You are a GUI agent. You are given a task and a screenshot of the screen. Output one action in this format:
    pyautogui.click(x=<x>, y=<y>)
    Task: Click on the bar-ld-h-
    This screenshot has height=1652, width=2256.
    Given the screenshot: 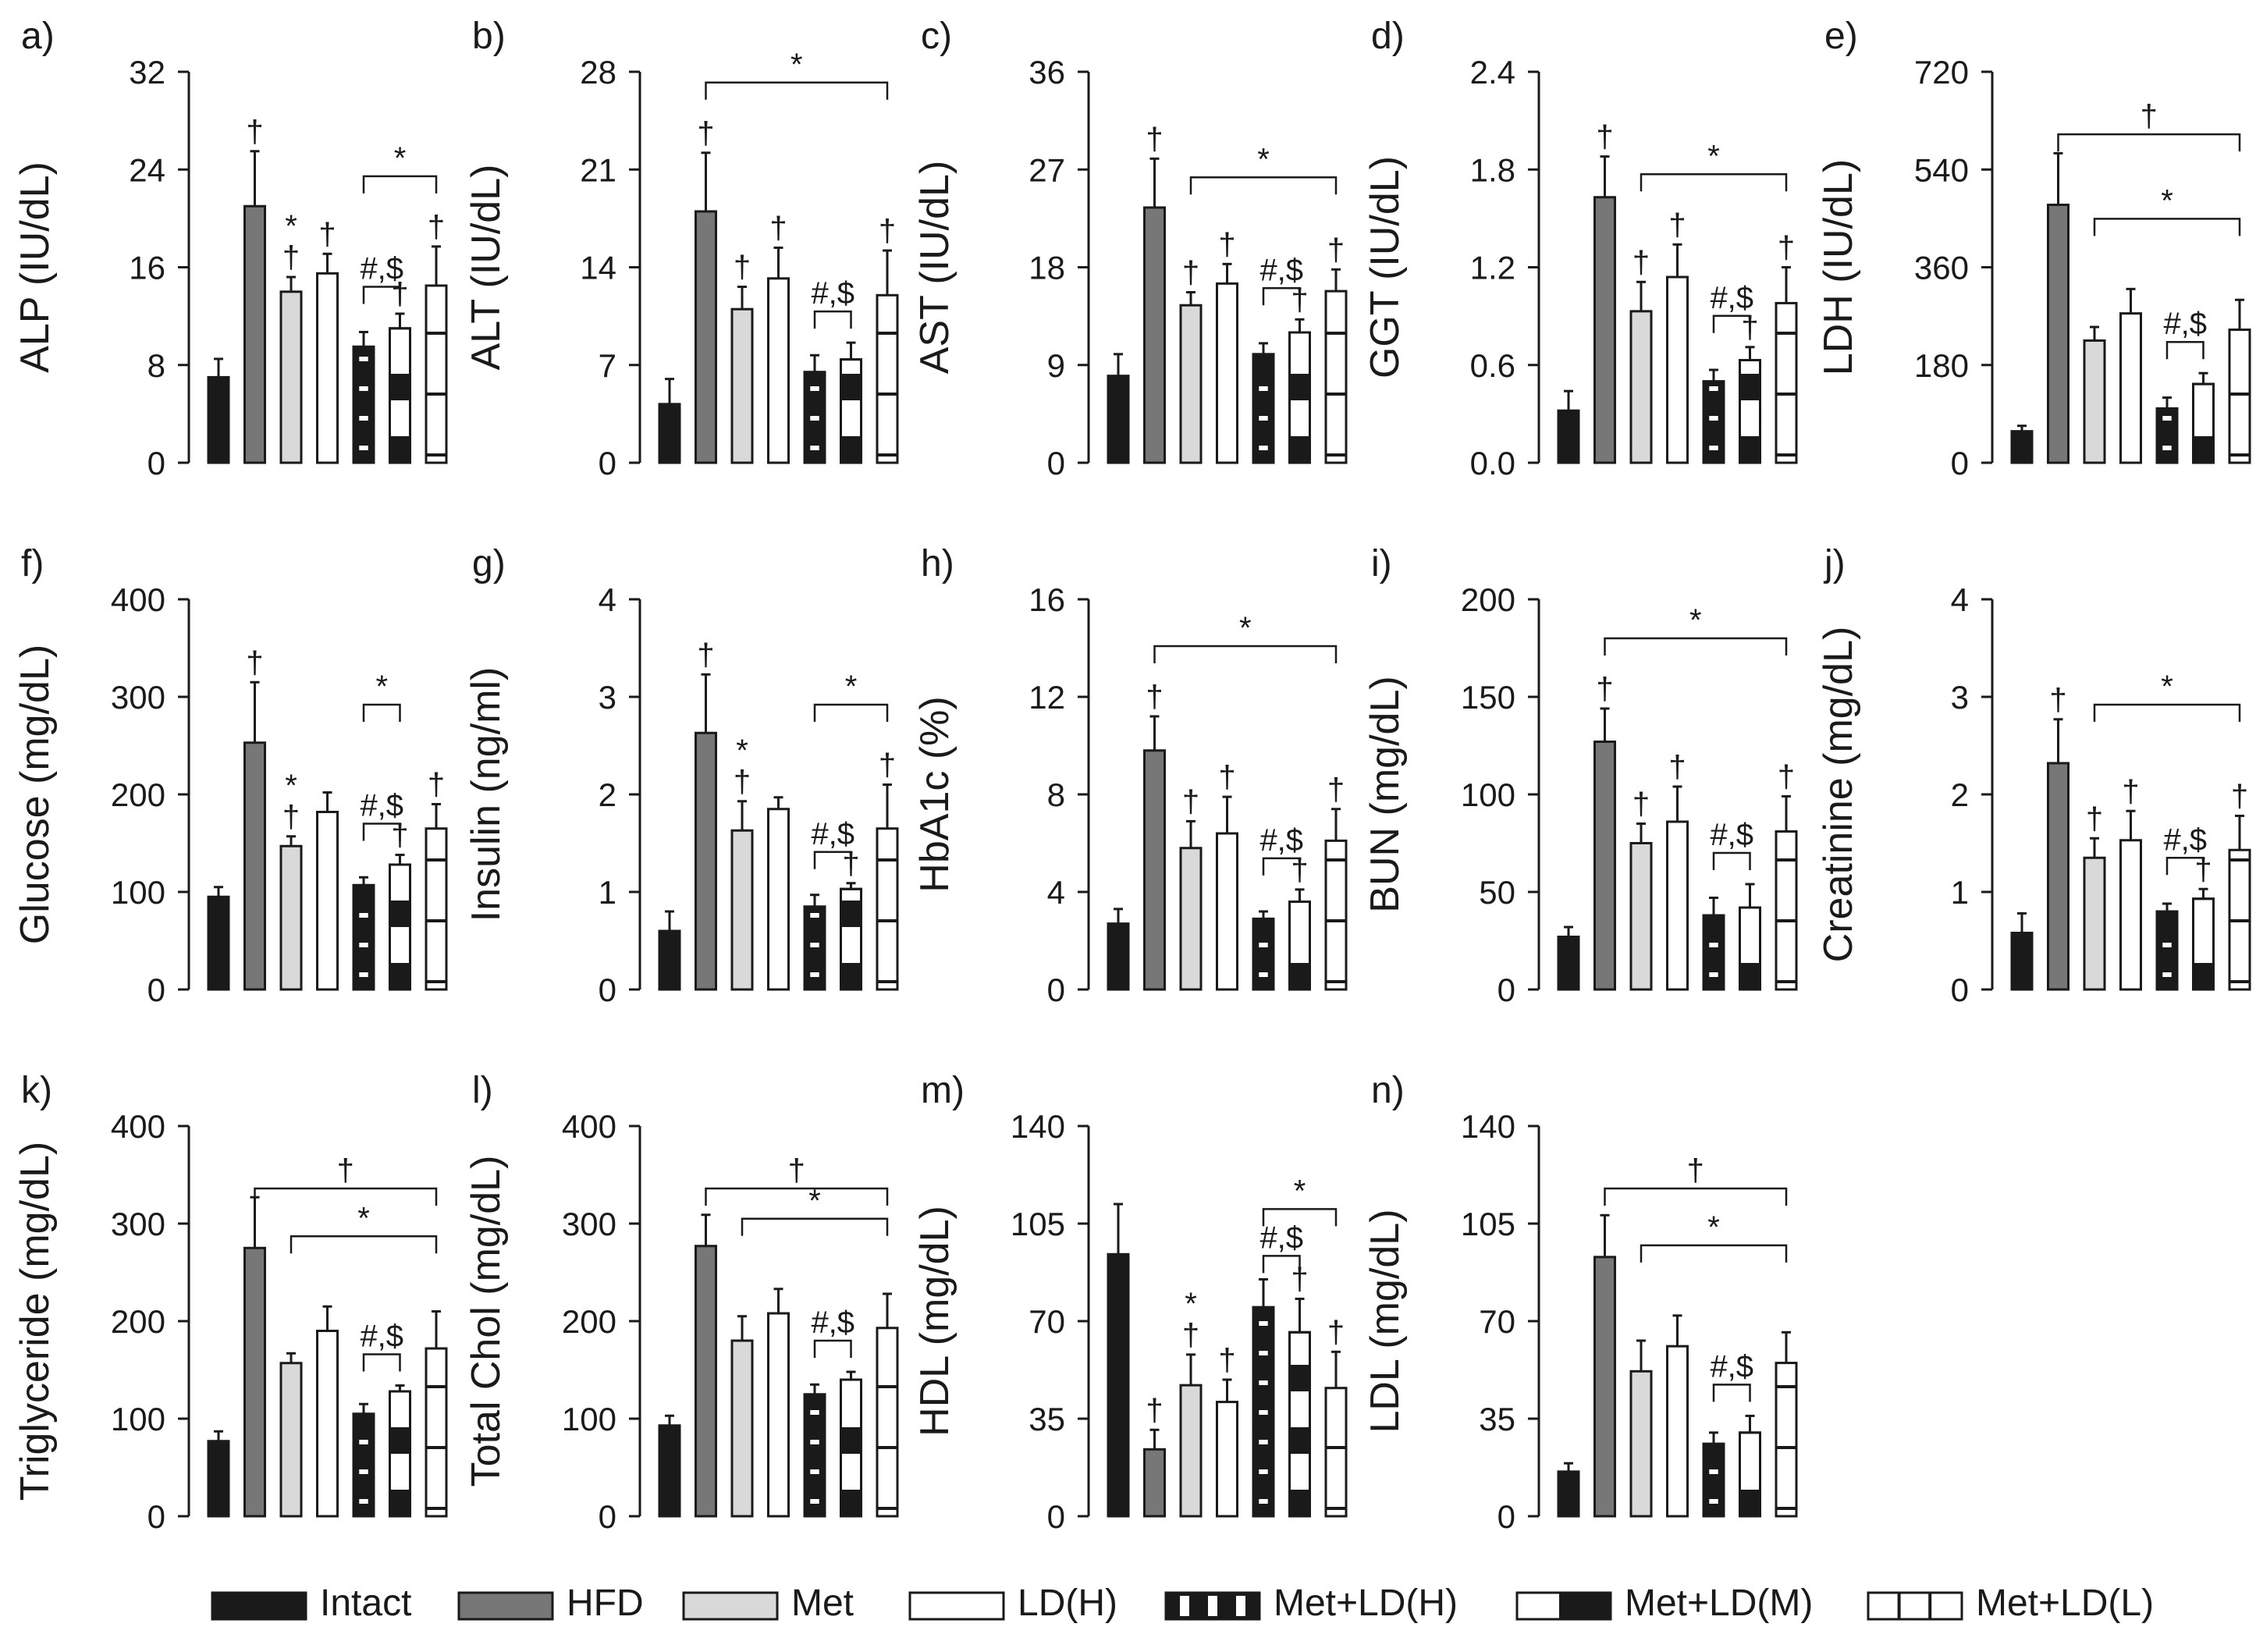 What is the action you would take?
    pyautogui.click(x=778, y=894)
    